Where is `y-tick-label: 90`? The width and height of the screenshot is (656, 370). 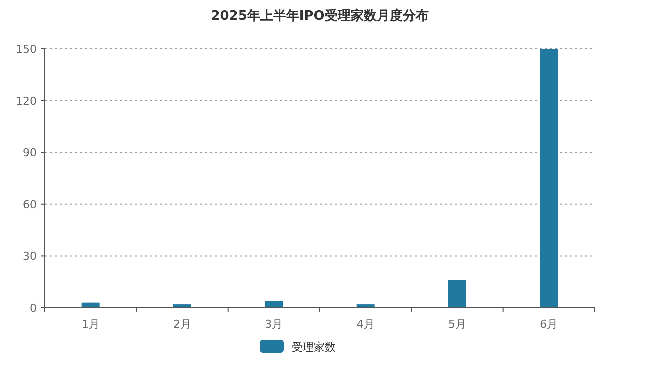 y-tick-label: 90 is located at coordinates (30, 153).